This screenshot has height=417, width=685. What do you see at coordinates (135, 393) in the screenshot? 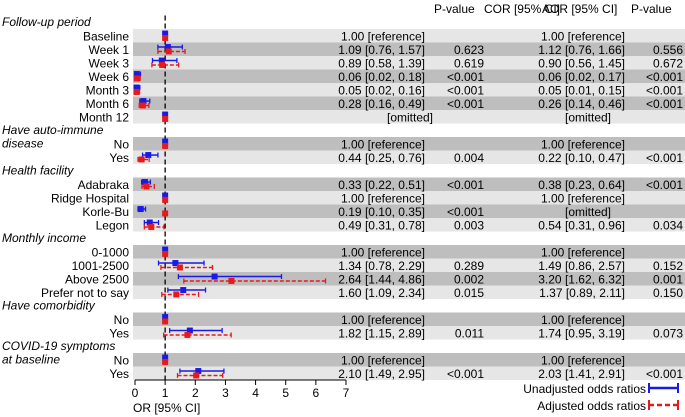
I see `x-tick-label: 0` at bounding box center [135, 393].